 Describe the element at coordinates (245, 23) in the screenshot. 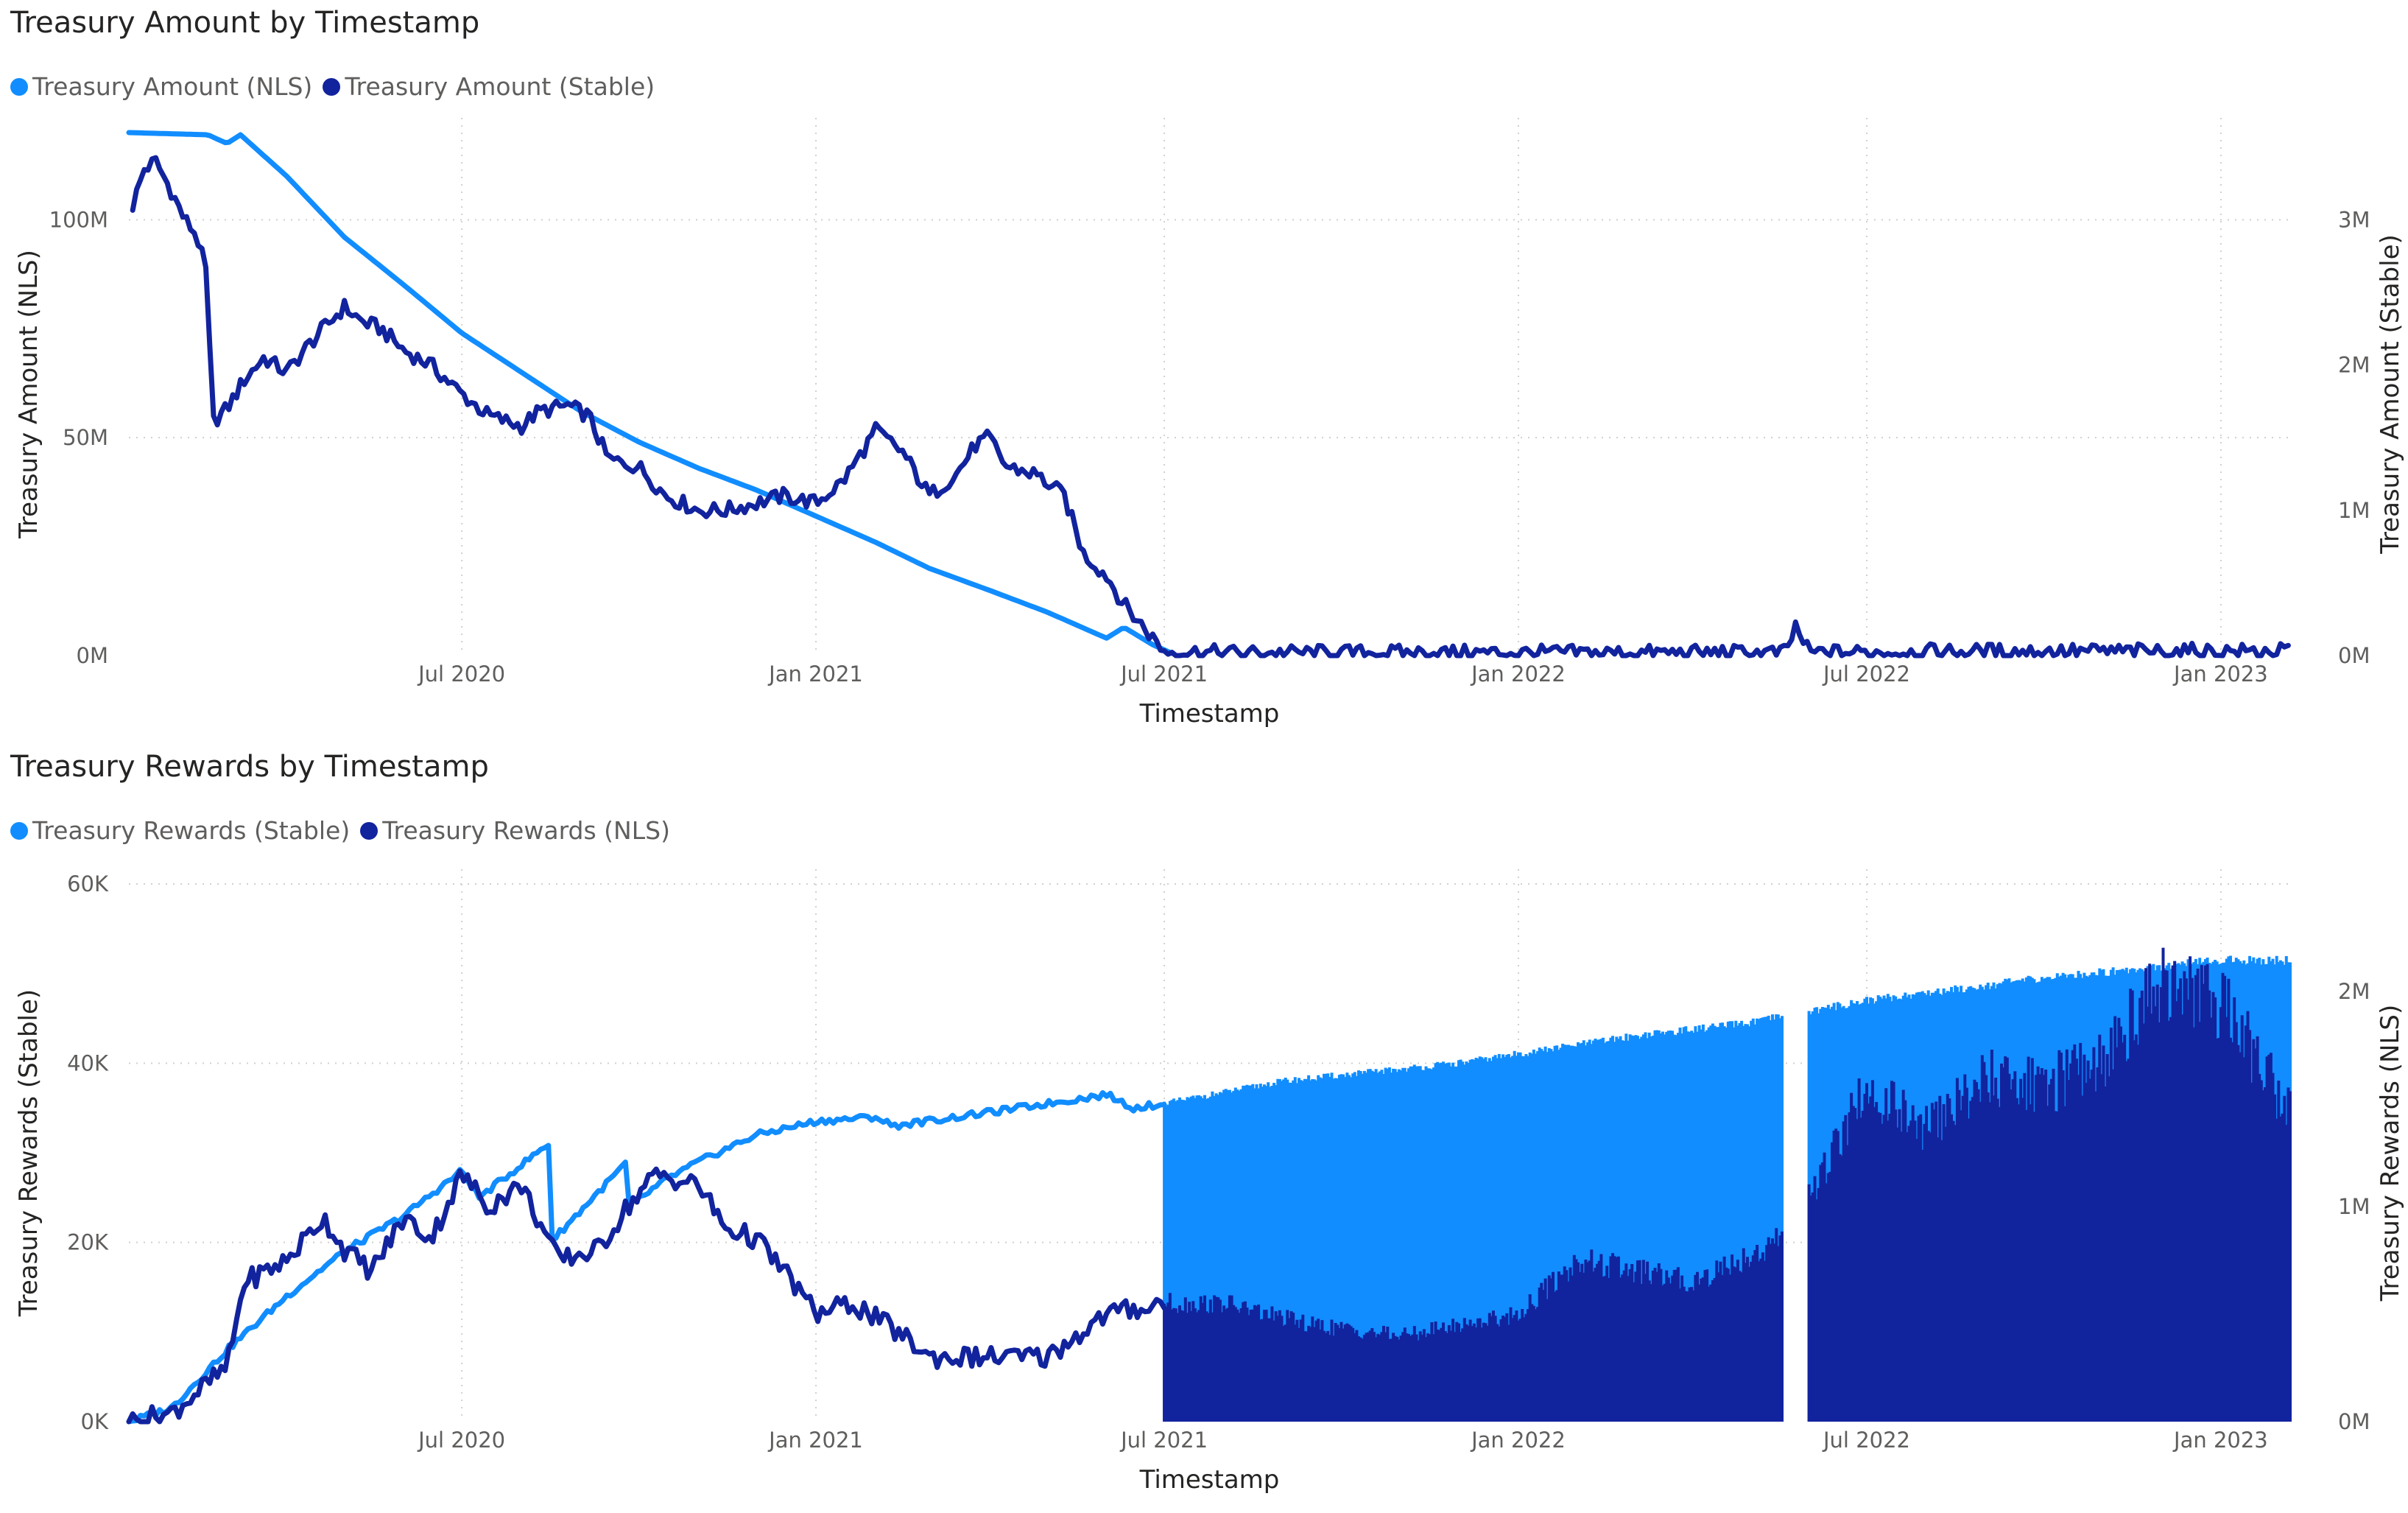

I see `chart-title: Treasury Amount by Timestamp` at that location.